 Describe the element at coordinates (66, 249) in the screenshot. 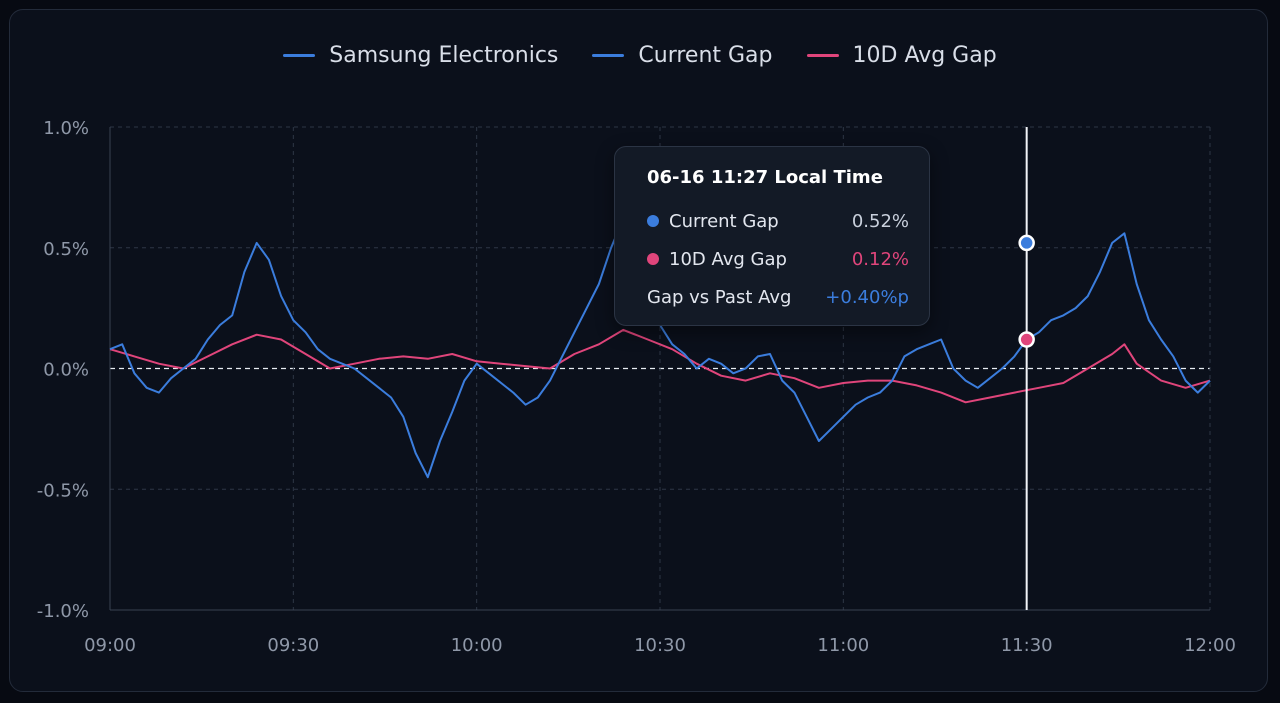

I see `y-tick-label: 0.5%` at that location.